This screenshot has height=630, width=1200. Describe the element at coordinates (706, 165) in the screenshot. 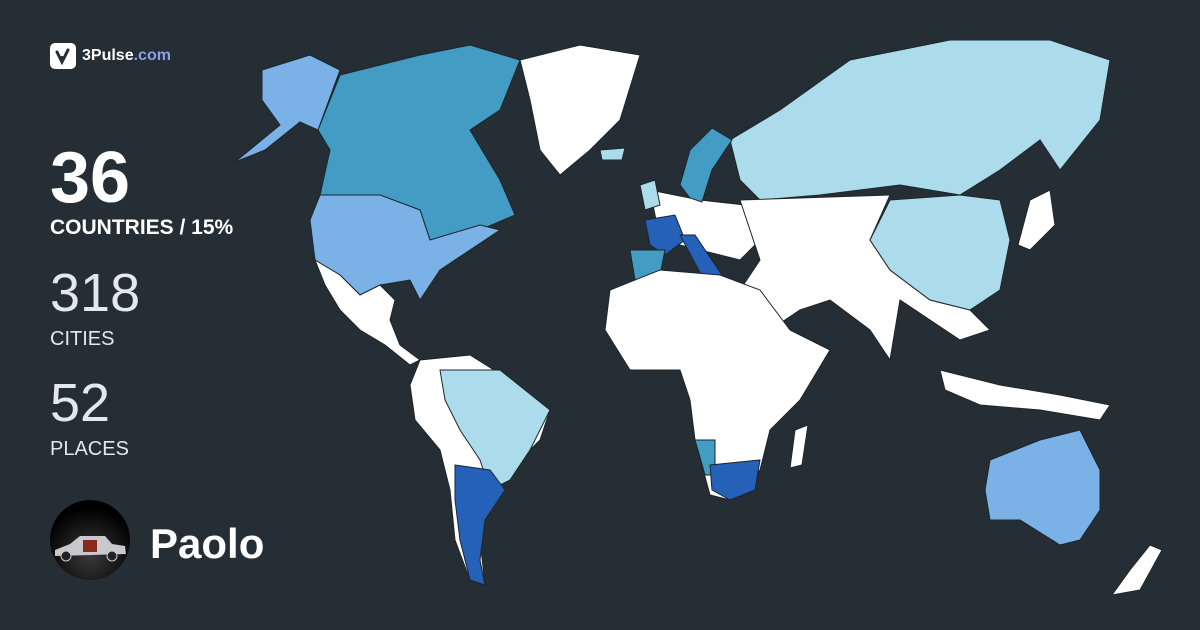

I see `region-scandinavia` at that location.